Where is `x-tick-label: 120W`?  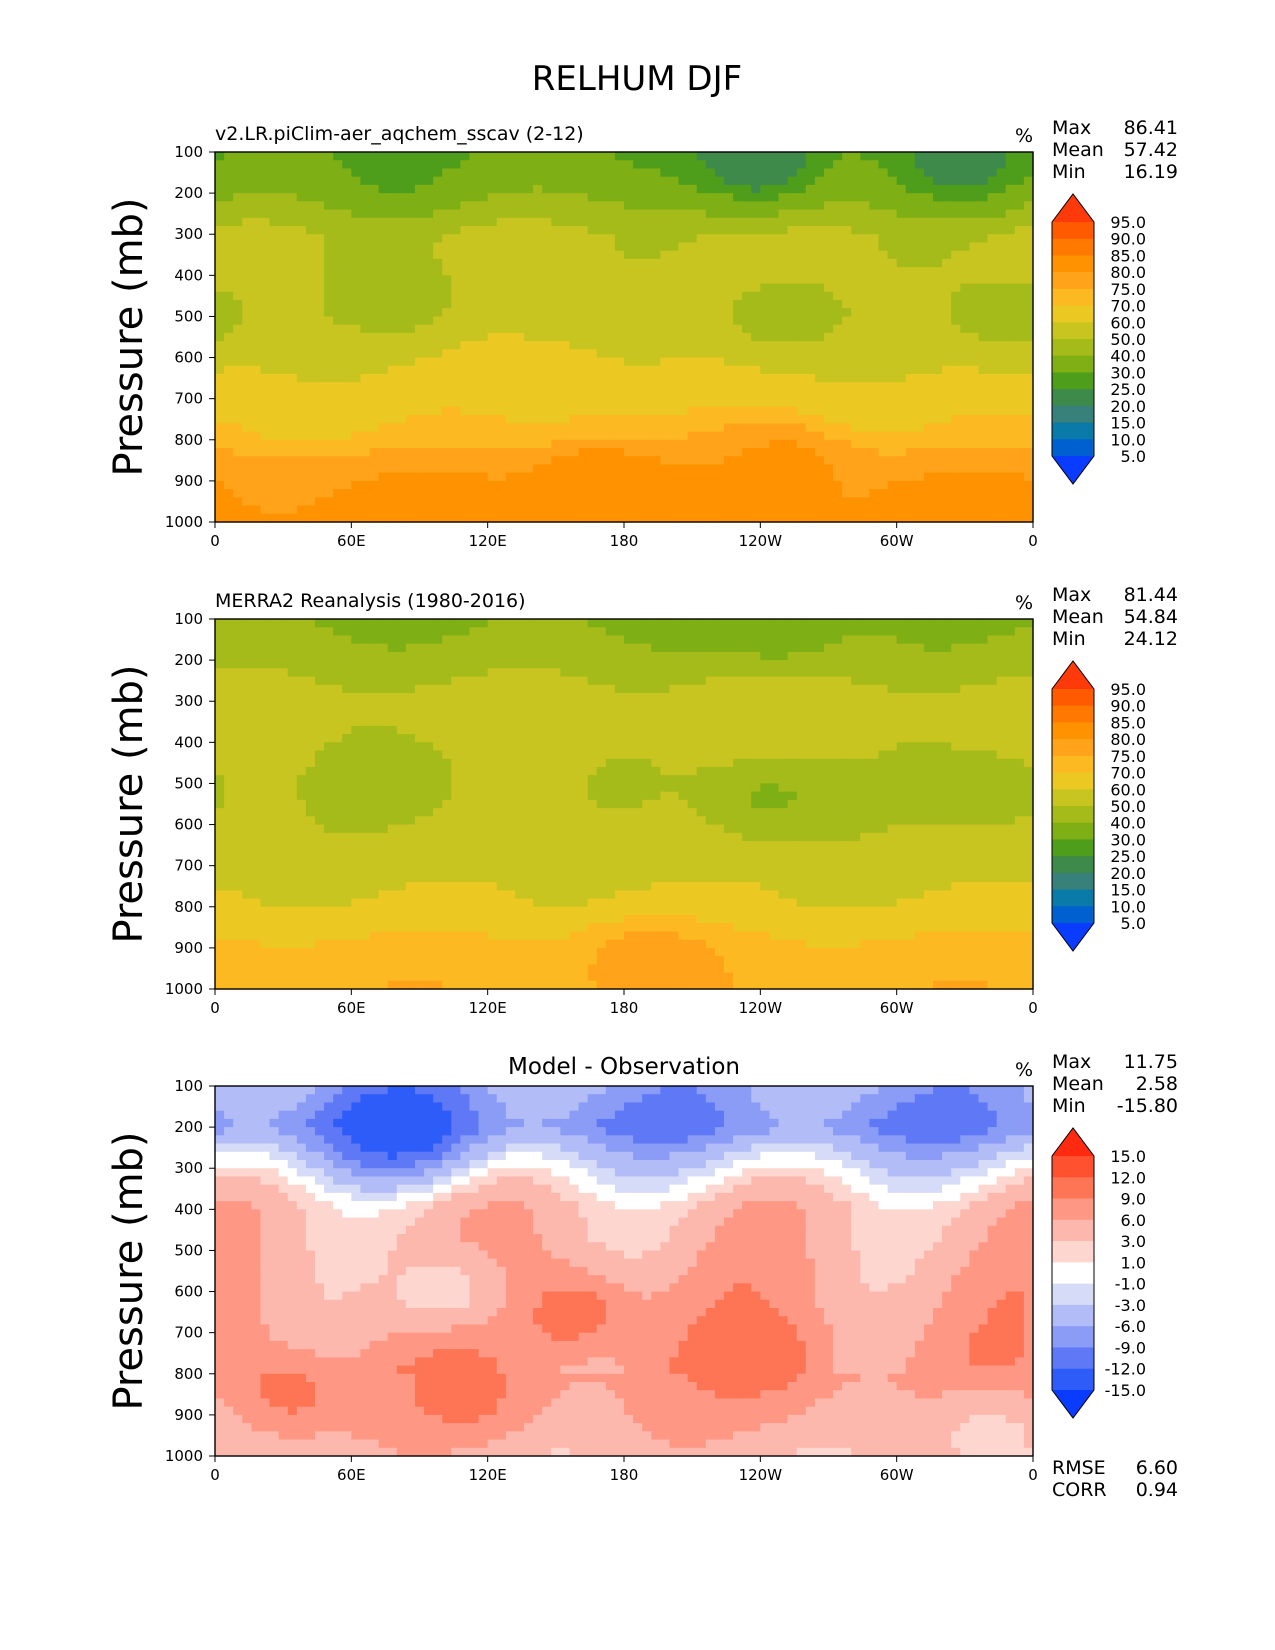 x-tick-label: 120W is located at coordinates (761, 541).